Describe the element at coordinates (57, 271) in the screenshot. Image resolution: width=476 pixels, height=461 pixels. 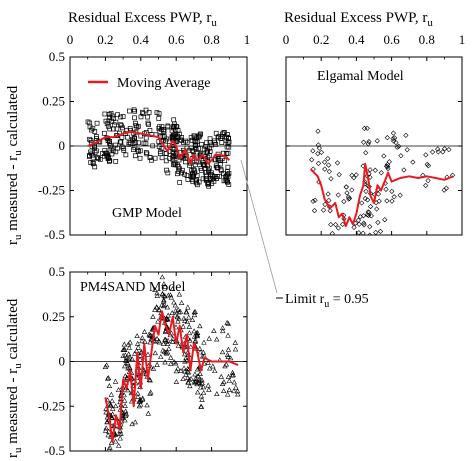
I see `y-tick-label: 0.5` at that location.